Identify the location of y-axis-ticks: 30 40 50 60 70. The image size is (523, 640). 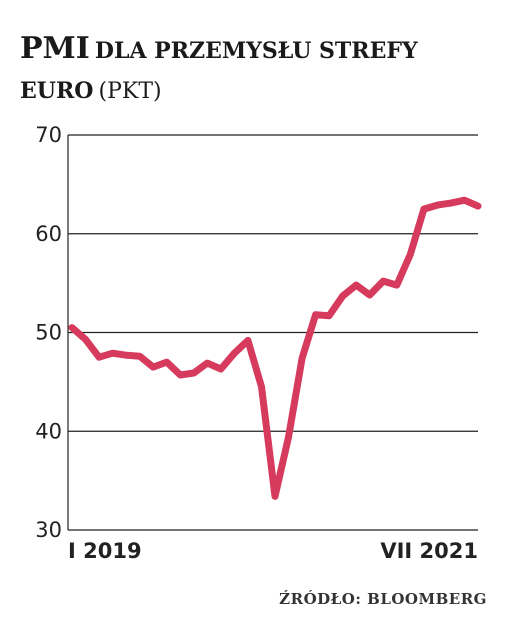
(48, 332).